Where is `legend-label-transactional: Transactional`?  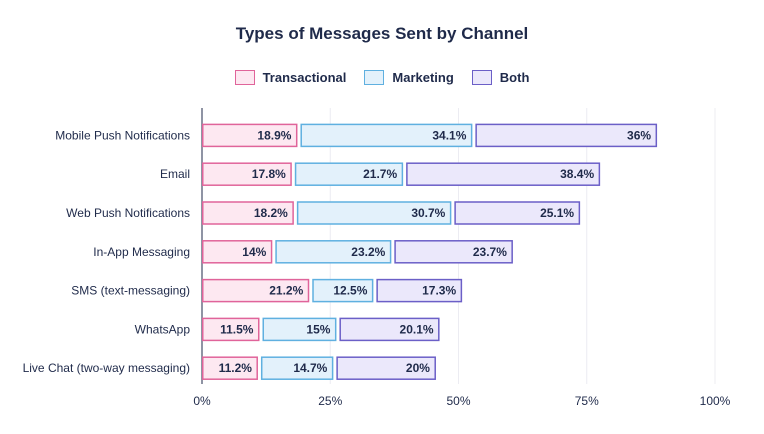
legend-label-transactional: Transactional is located at coordinates (304, 77).